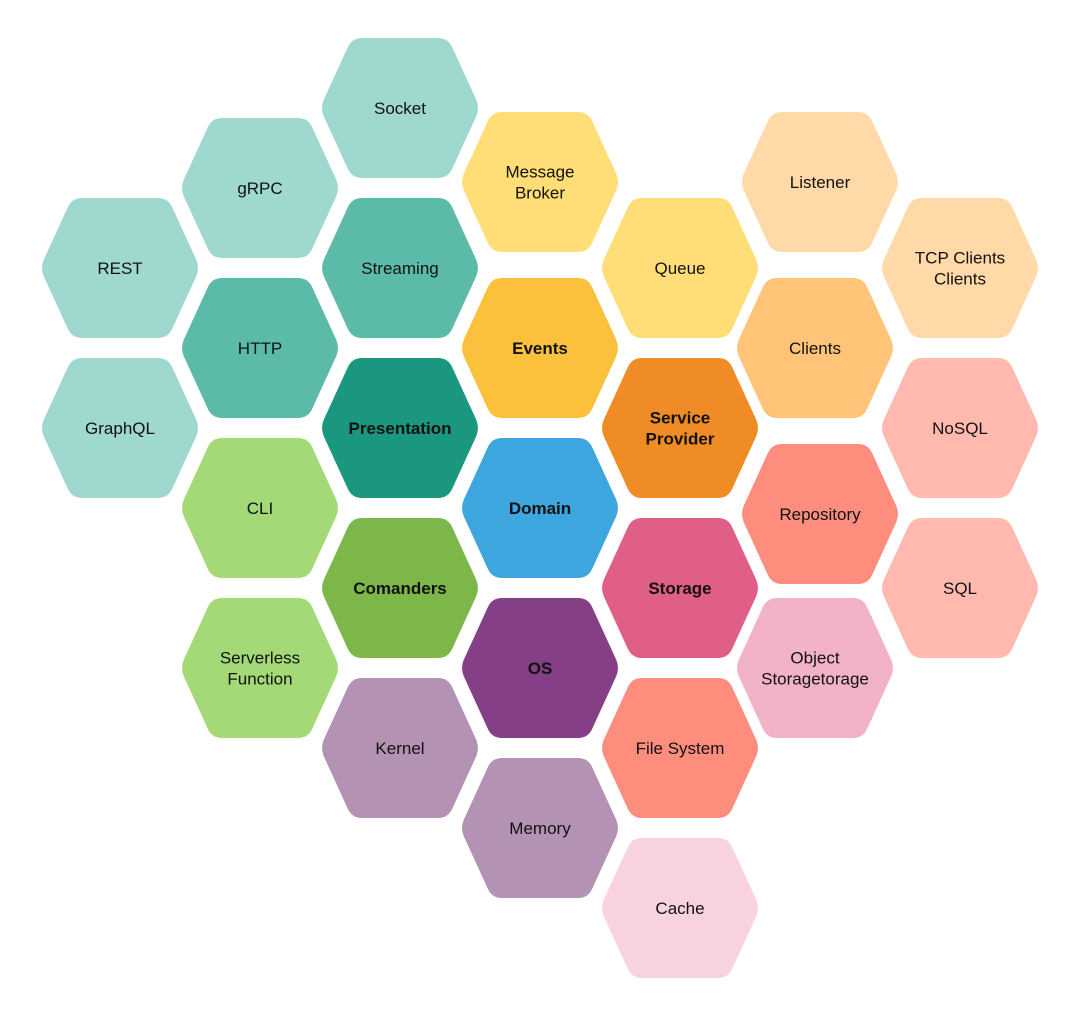  I want to click on hex-shape-comanders, so click(400, 588).